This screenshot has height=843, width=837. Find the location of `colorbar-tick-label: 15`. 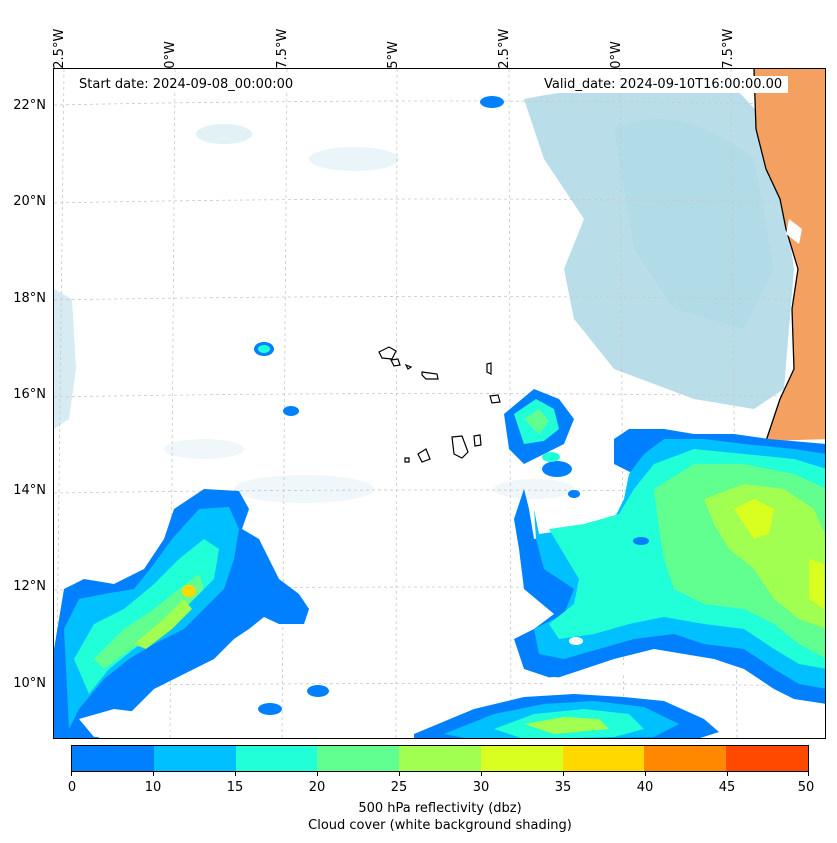

colorbar-tick-label: 15 is located at coordinates (235, 787).